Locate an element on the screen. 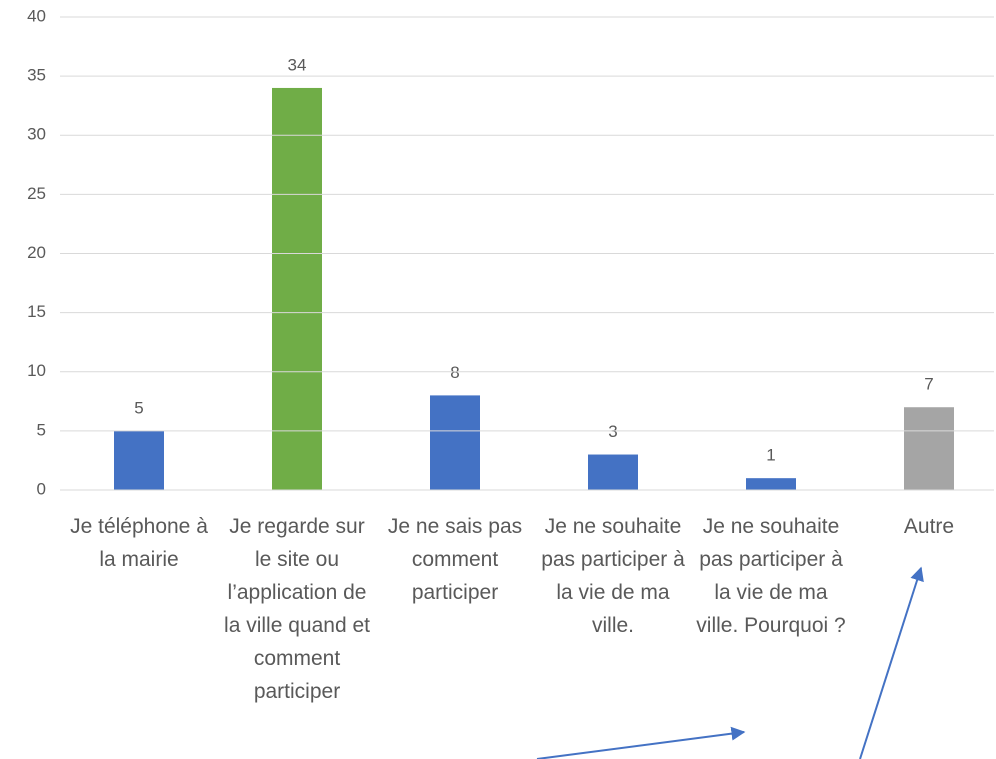  data-label: 3 is located at coordinates (612, 431).